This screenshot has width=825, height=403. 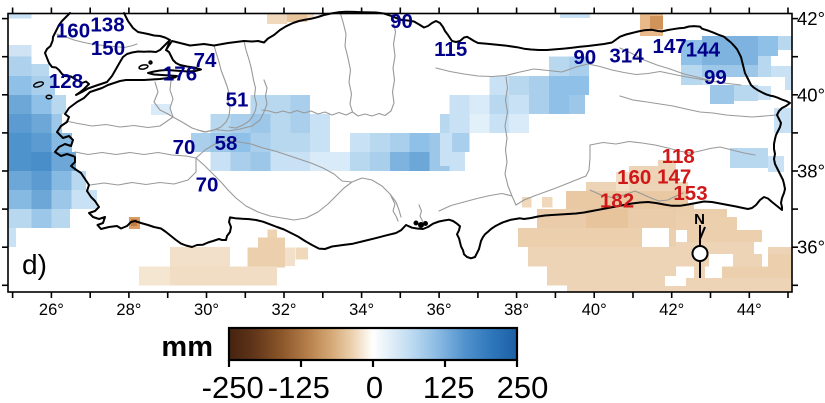 I want to click on svg-text: 58, so click(x=226, y=143).